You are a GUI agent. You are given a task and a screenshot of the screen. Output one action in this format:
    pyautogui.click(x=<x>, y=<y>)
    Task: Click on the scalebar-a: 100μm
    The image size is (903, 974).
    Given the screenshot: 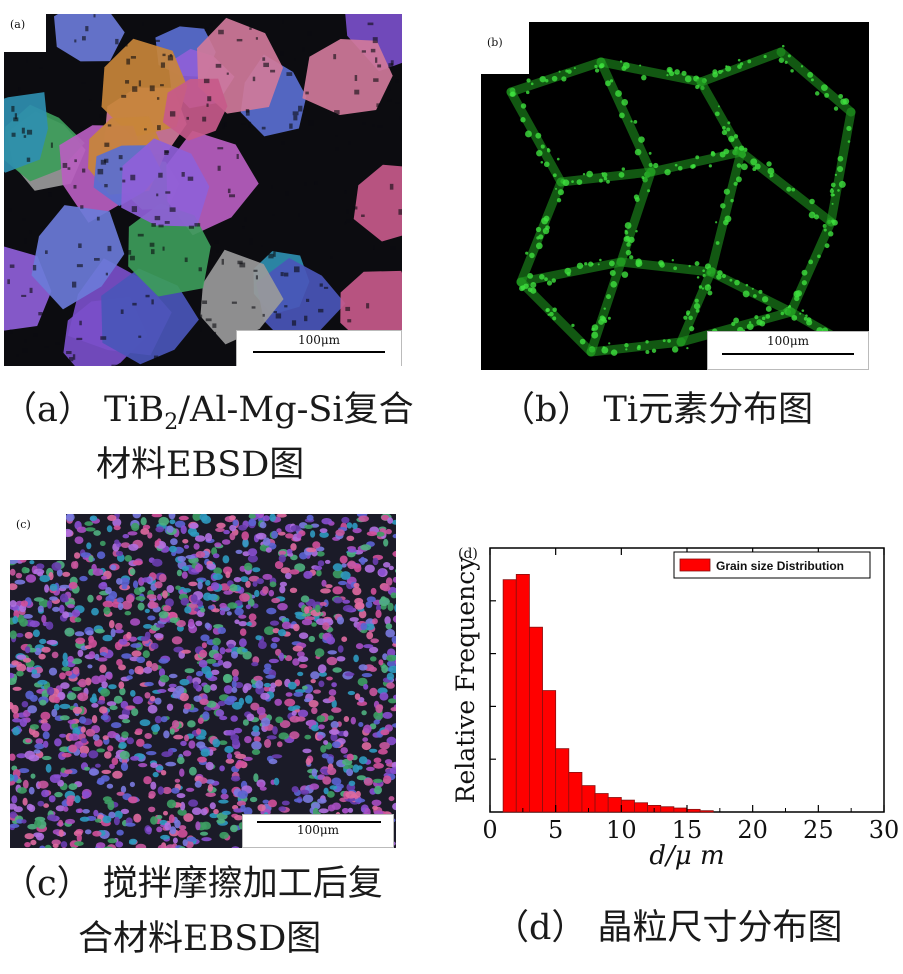 What is the action you would take?
    pyautogui.click(x=319, y=348)
    